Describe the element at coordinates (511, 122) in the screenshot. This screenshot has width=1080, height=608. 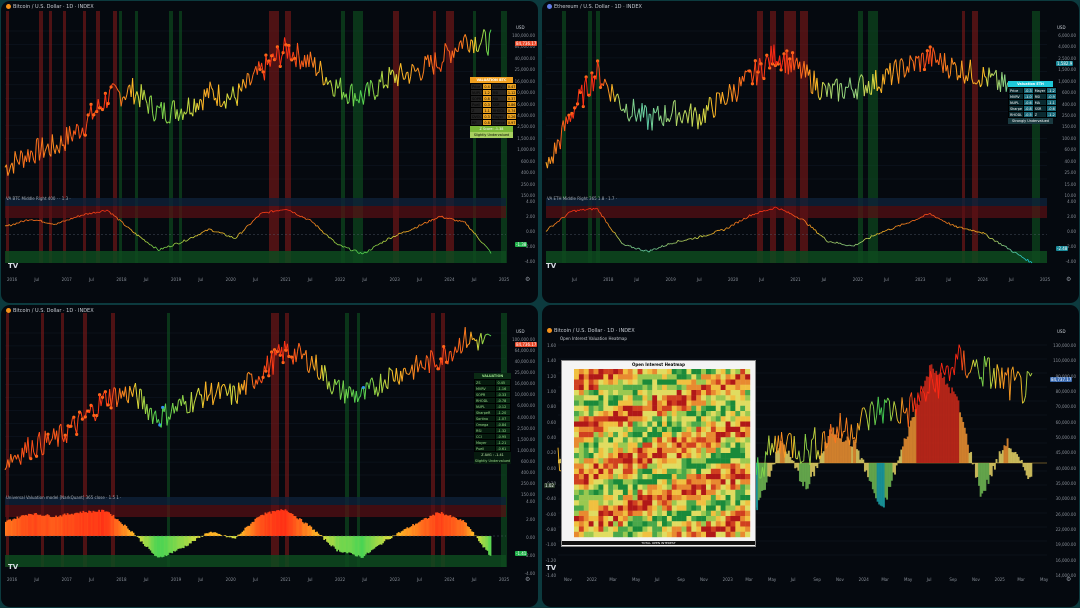
I see `table-cell: 0.97` at that location.